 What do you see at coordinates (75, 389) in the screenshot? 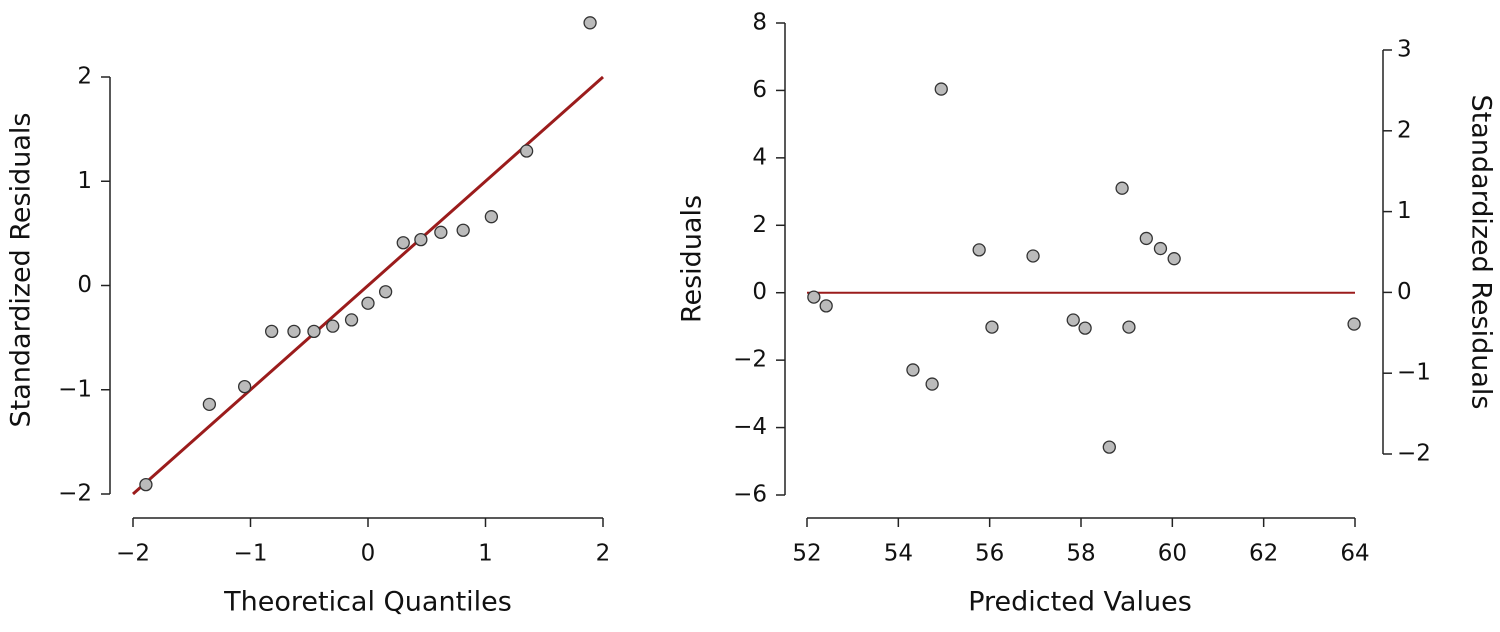
I see `y-tick-label: −1` at bounding box center [75, 389].